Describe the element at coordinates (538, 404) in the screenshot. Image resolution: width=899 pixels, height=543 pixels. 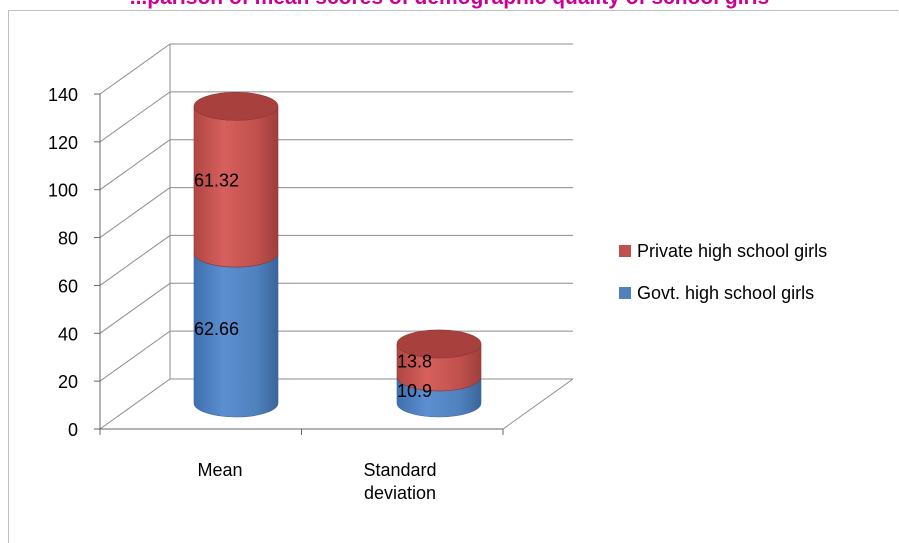
I see `floor-right-edge` at that location.